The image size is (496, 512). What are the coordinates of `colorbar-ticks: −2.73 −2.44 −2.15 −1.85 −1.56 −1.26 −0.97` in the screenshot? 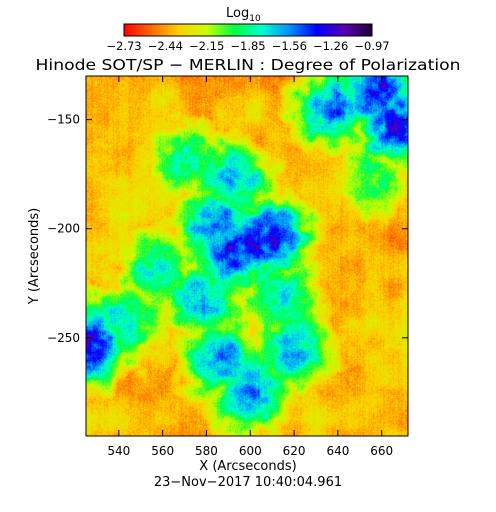 It's located at (247, 46).